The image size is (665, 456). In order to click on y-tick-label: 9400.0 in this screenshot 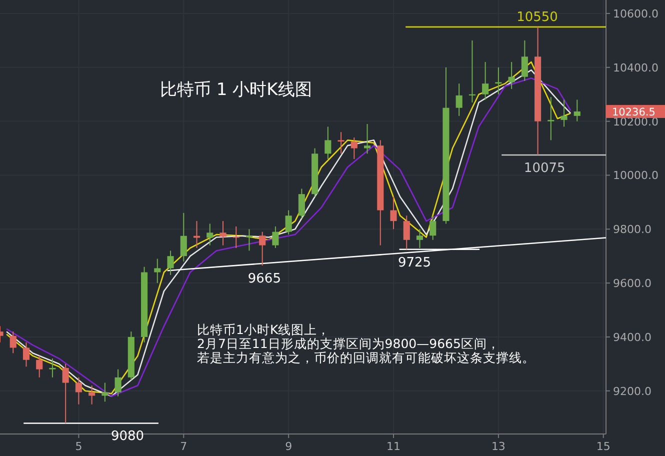, I will do `click(632, 337)`.